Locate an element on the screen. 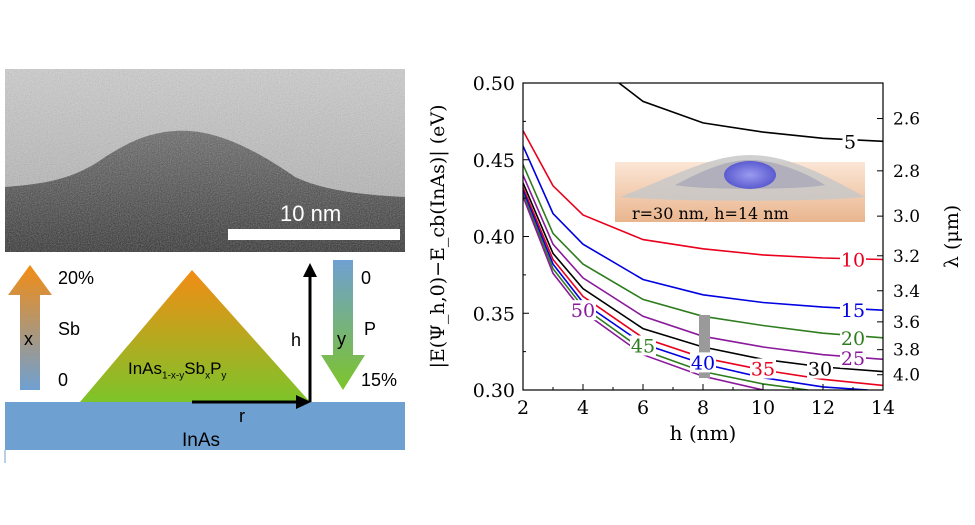 The height and width of the screenshot is (525, 975). right-tick-label-2.6: 2.6 is located at coordinates (906, 120).